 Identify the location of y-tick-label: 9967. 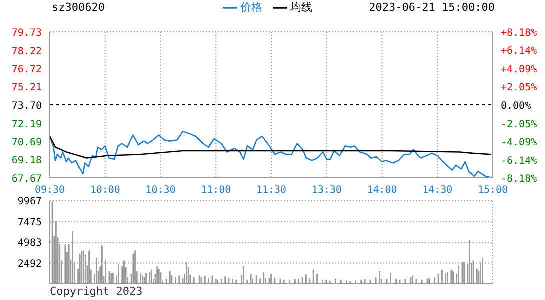
(30, 202).